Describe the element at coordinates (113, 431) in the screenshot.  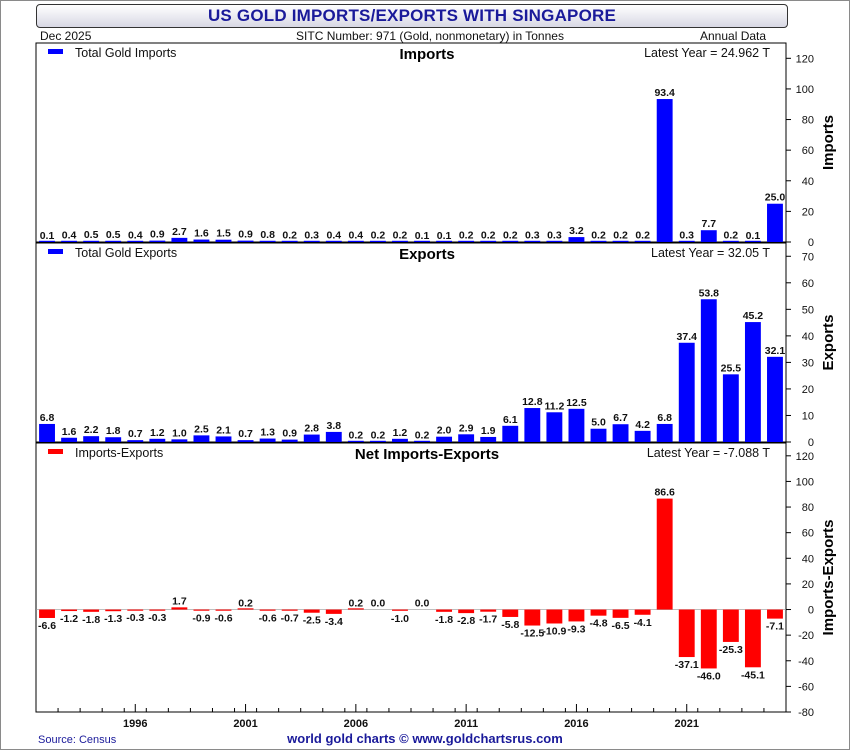
I see `bar-value-label: 1.8` at that location.